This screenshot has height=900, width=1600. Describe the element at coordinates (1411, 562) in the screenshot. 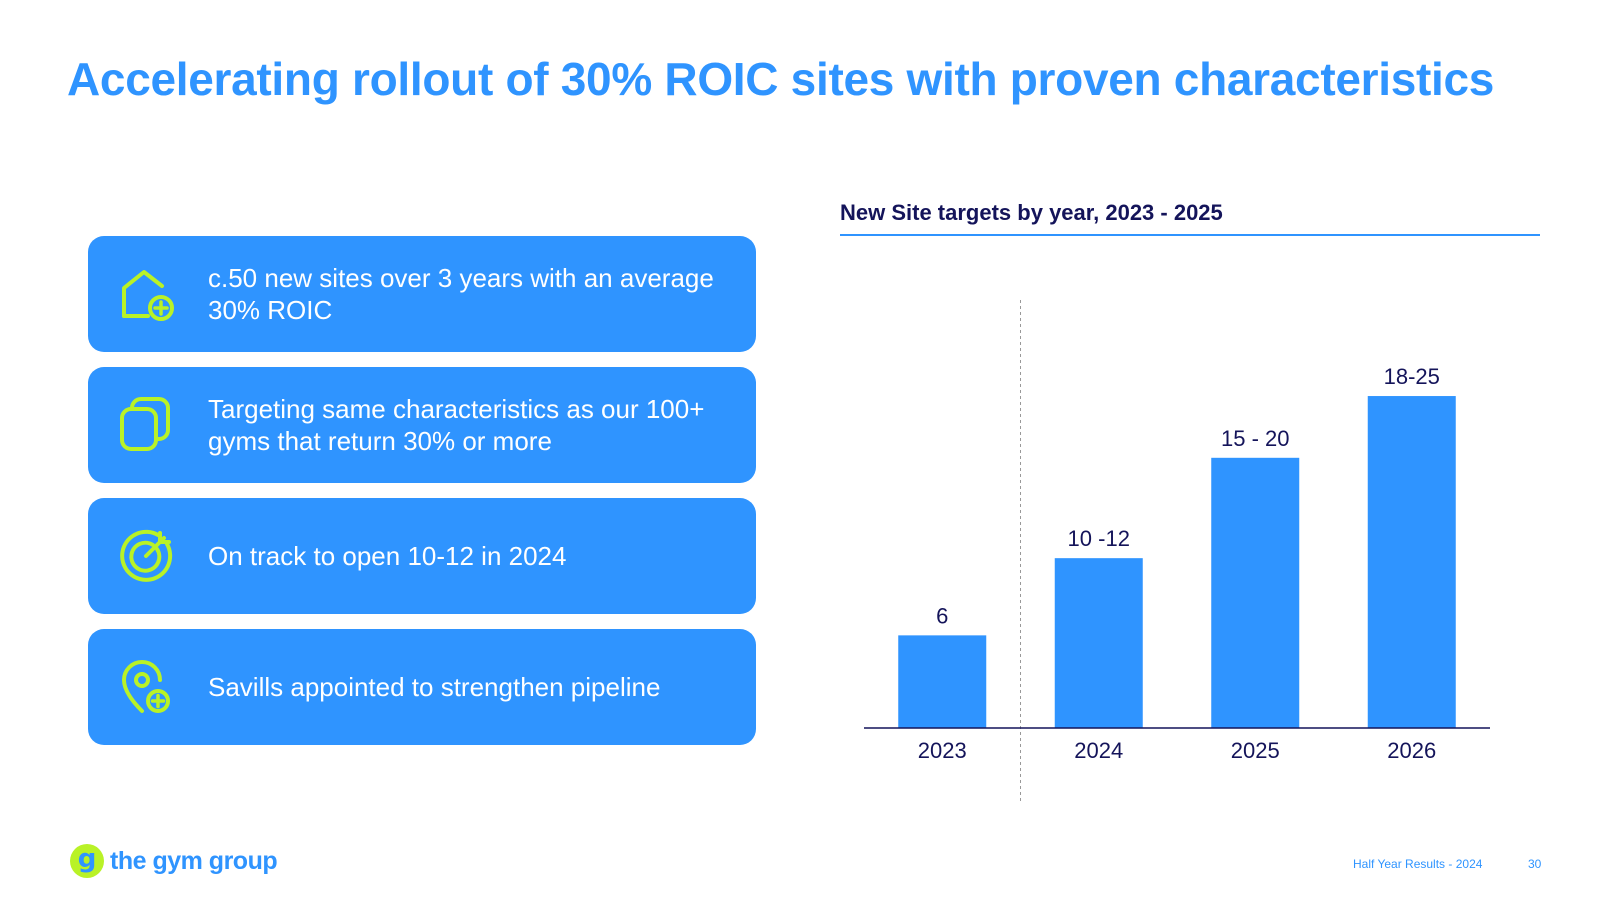

I see `bar-2026` at that location.